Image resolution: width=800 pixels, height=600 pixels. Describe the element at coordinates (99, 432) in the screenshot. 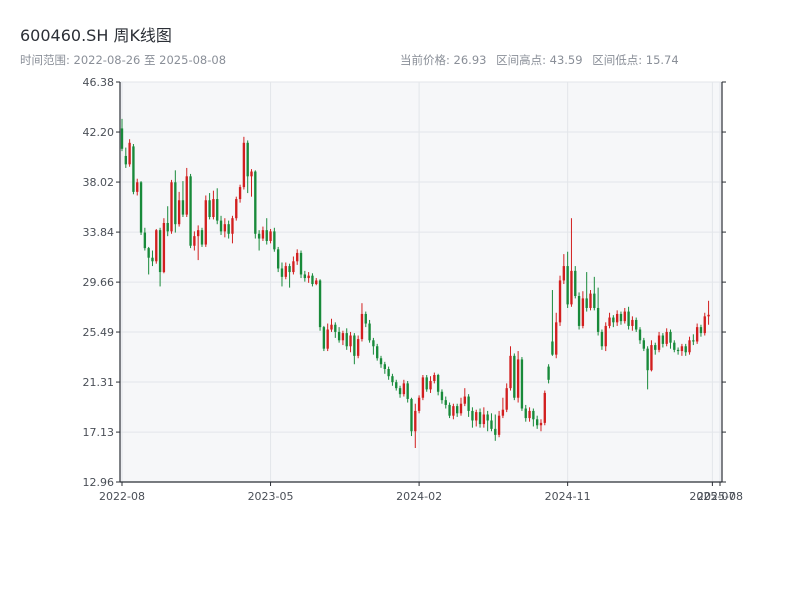

I see `y-tick-label: 17.13` at that location.